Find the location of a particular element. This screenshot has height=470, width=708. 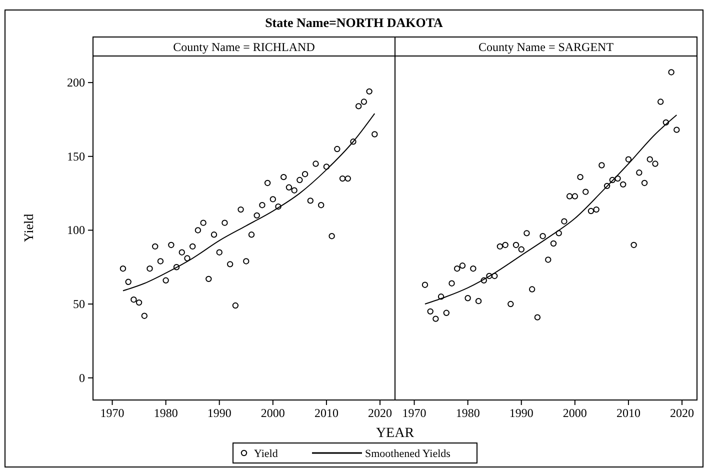

x-axis-title: YEAR is located at coordinates (395, 433).